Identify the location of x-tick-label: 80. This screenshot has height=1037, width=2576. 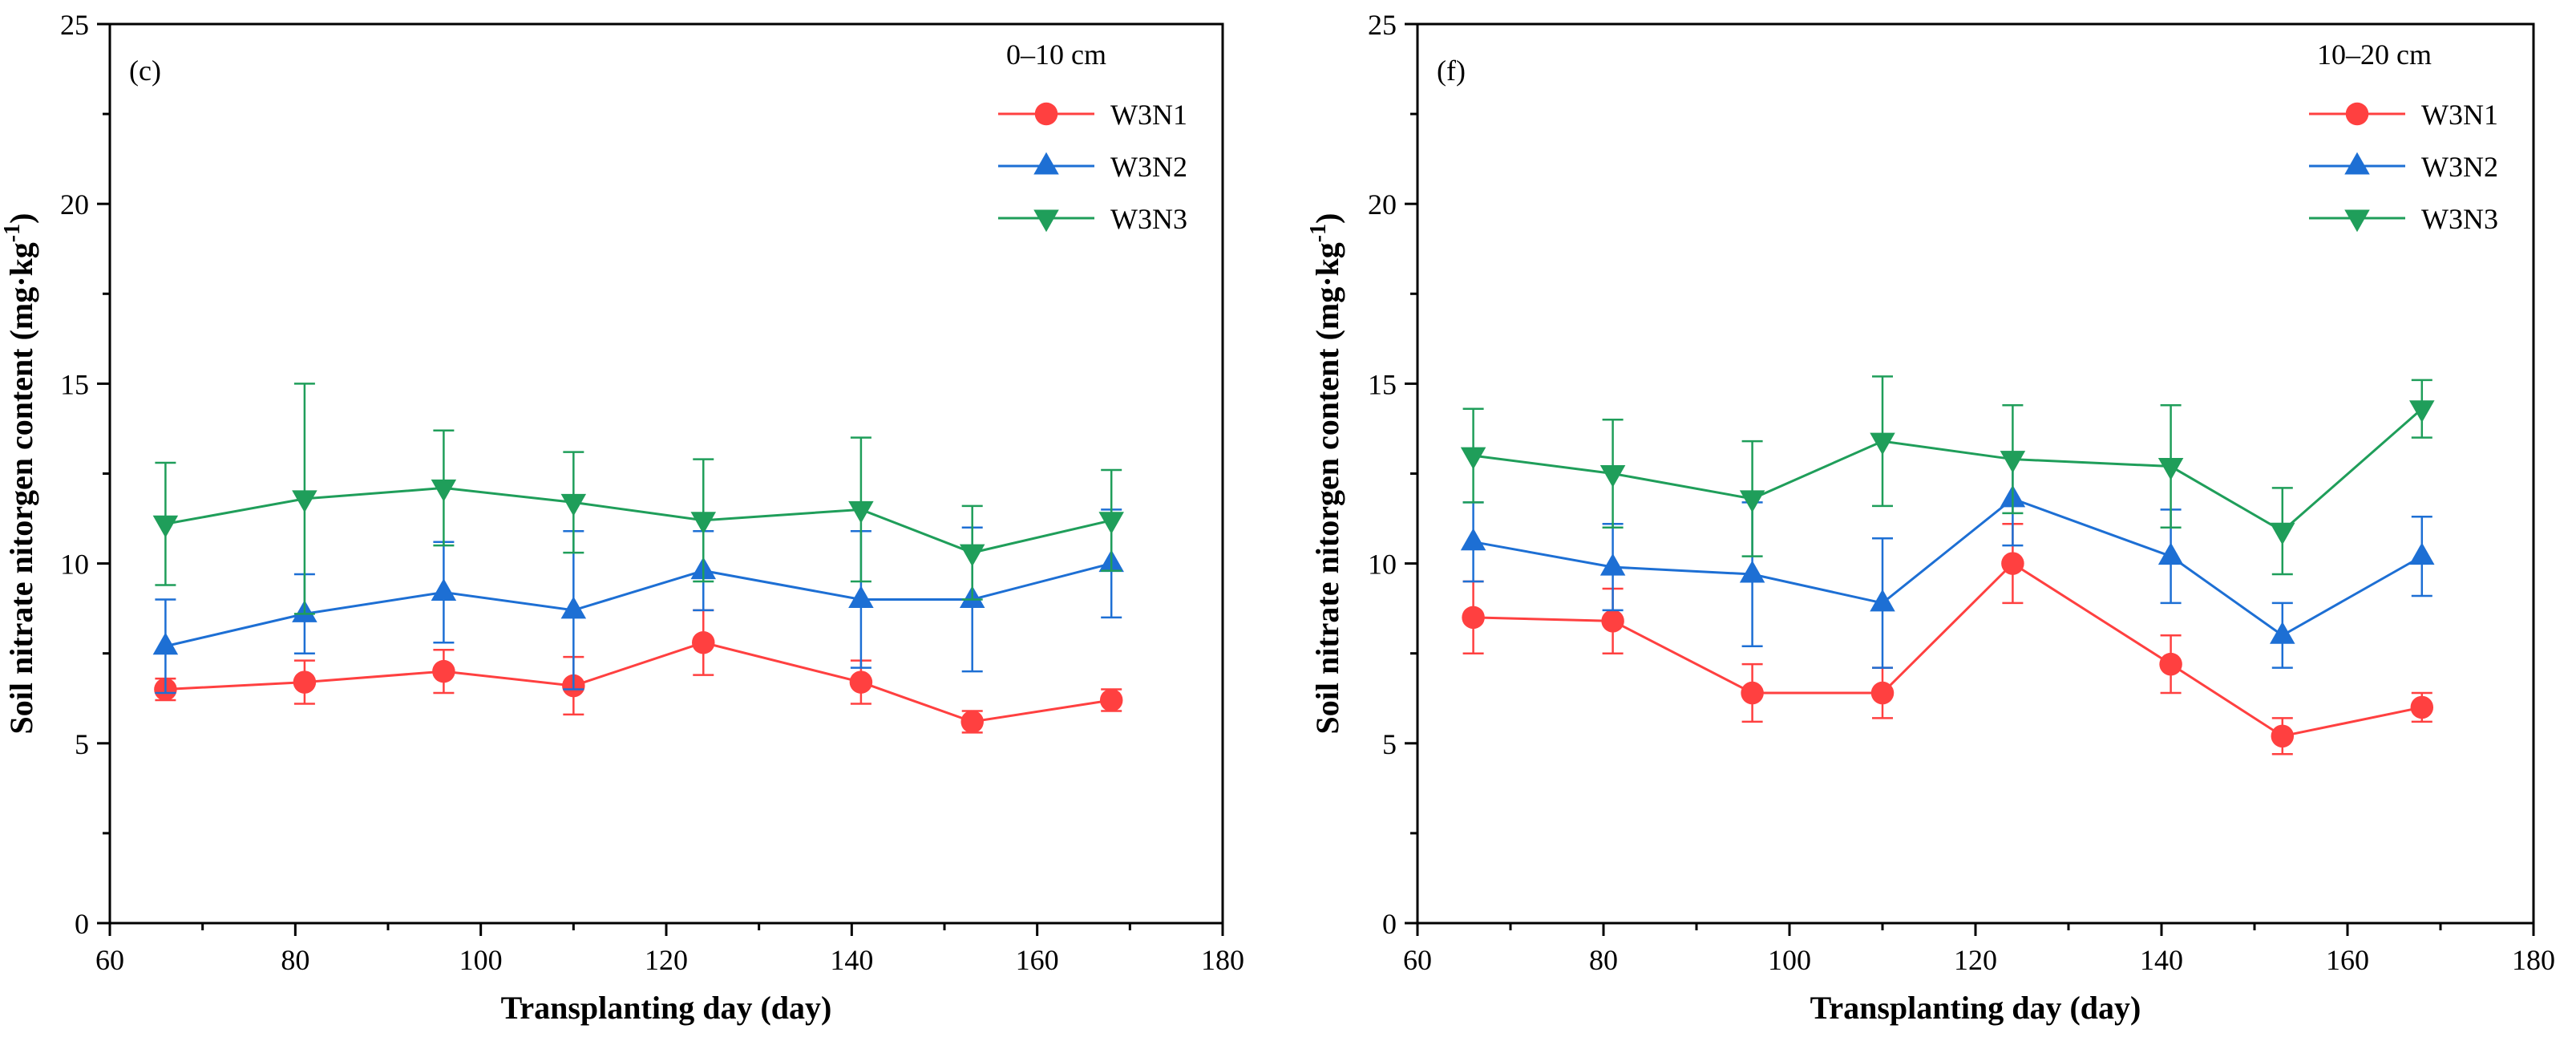
(295, 960).